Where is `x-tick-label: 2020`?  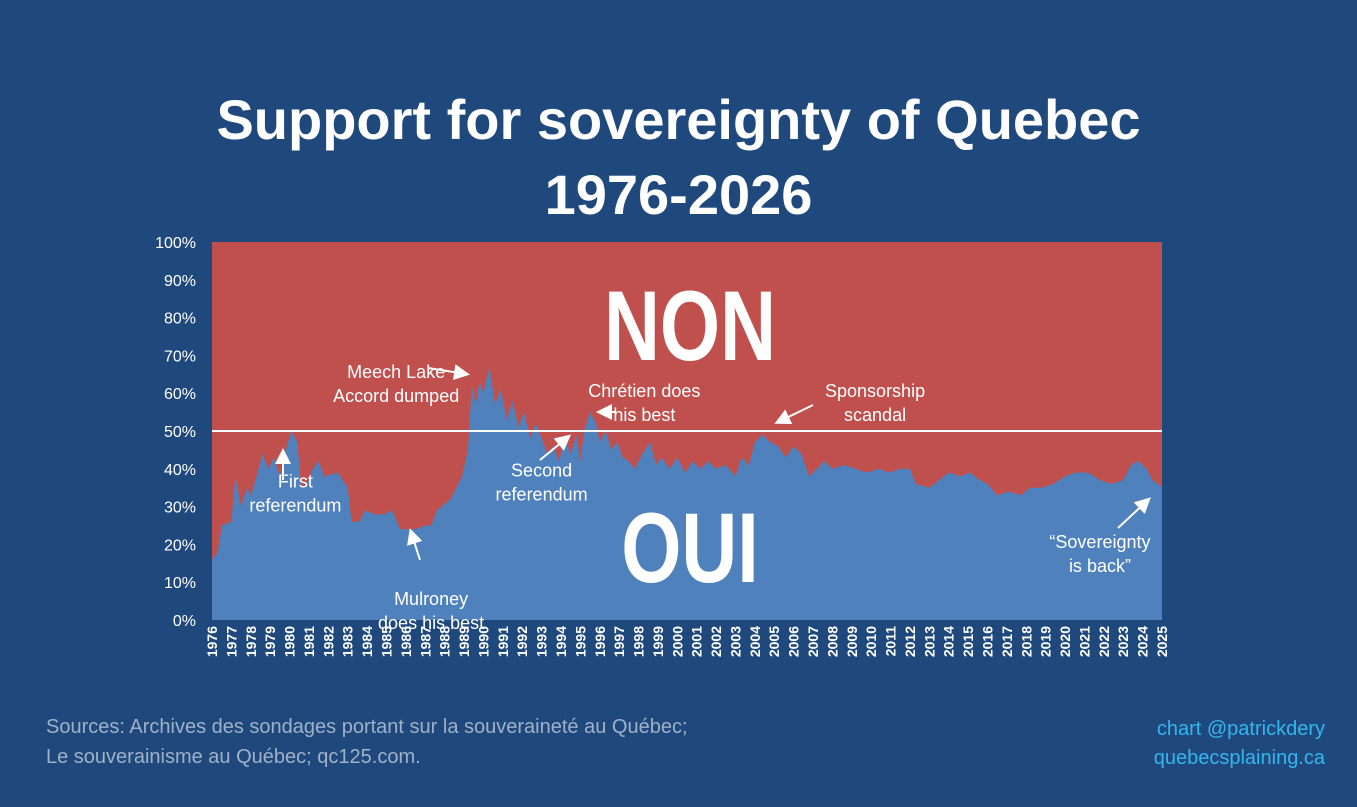
x-tick-label: 2020 is located at coordinates (1065, 641).